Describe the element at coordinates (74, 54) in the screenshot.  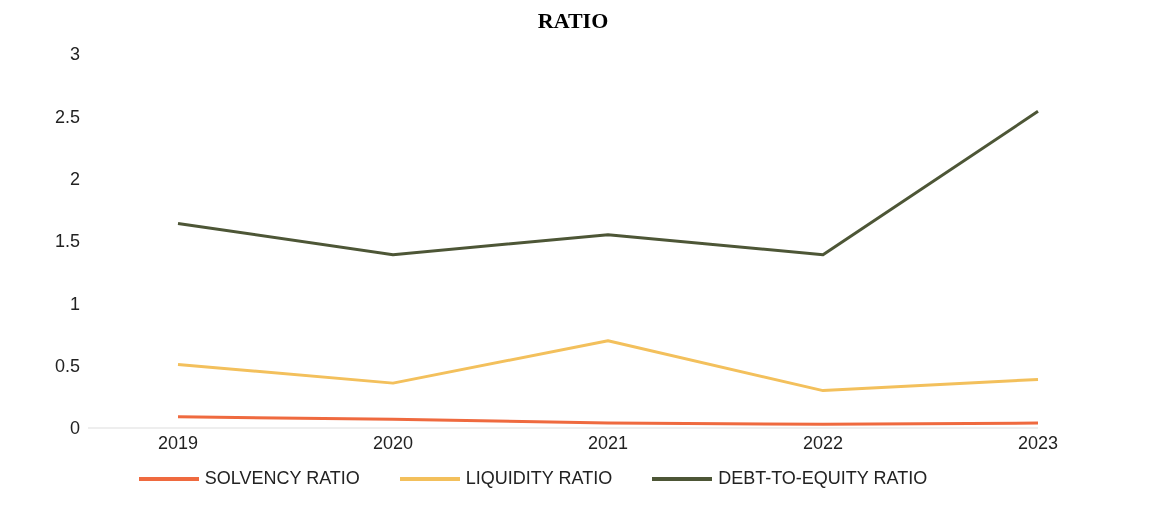
I see `y-tick-label: 3` at that location.